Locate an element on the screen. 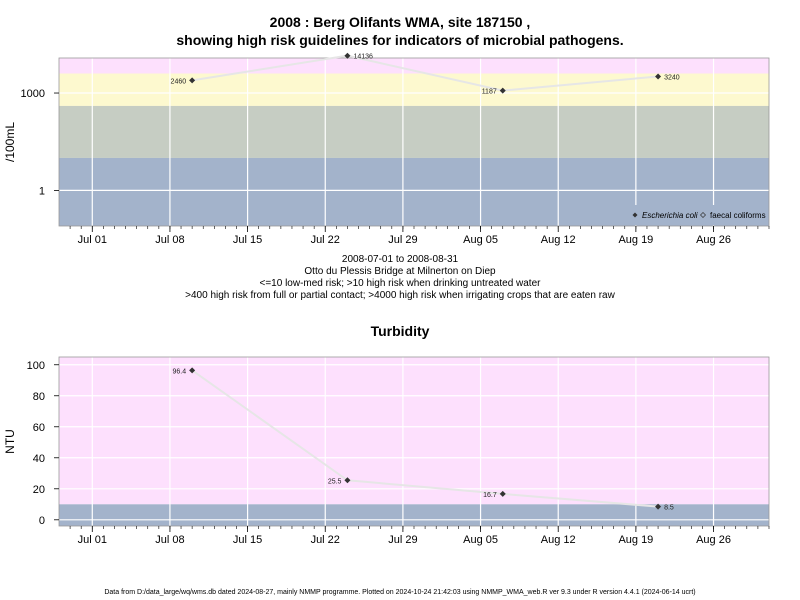  y-tick-label: 40 is located at coordinates (39, 459).